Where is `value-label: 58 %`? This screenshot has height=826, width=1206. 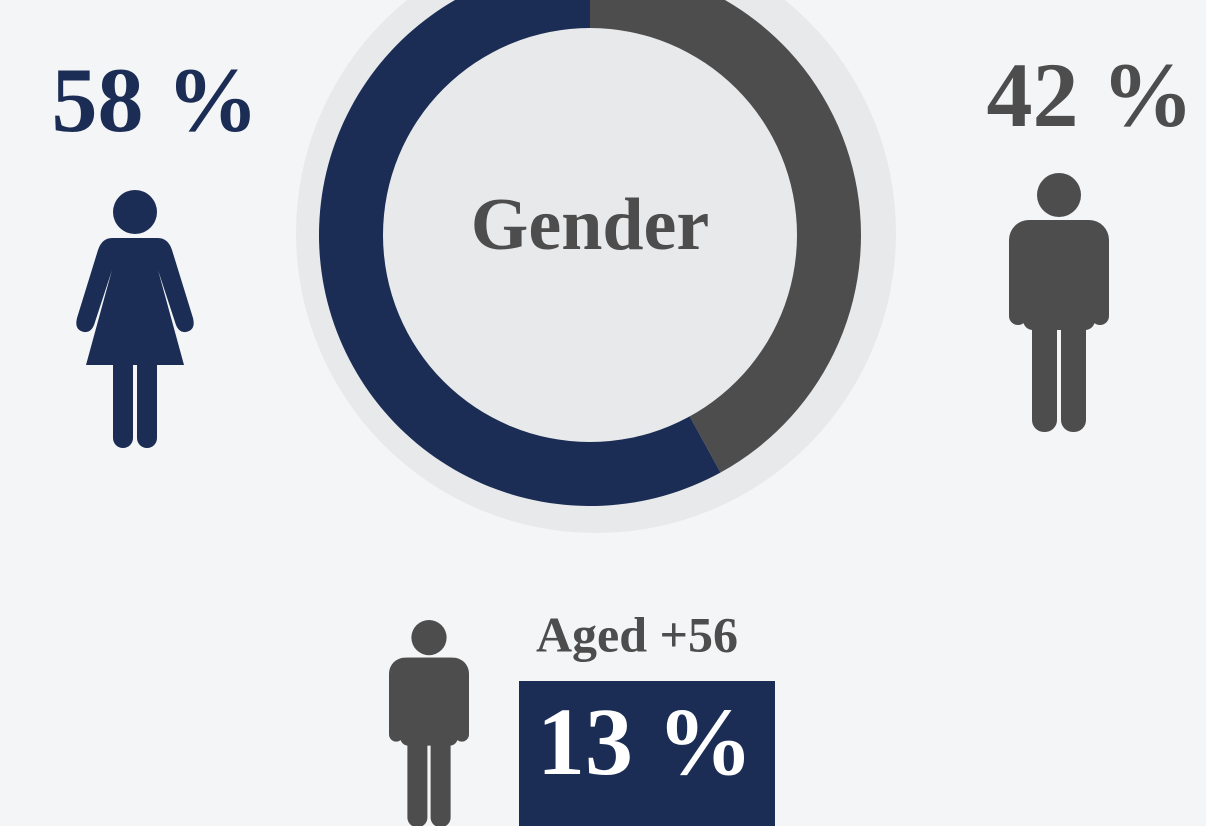
value-label: 58 % is located at coordinates (155, 100).